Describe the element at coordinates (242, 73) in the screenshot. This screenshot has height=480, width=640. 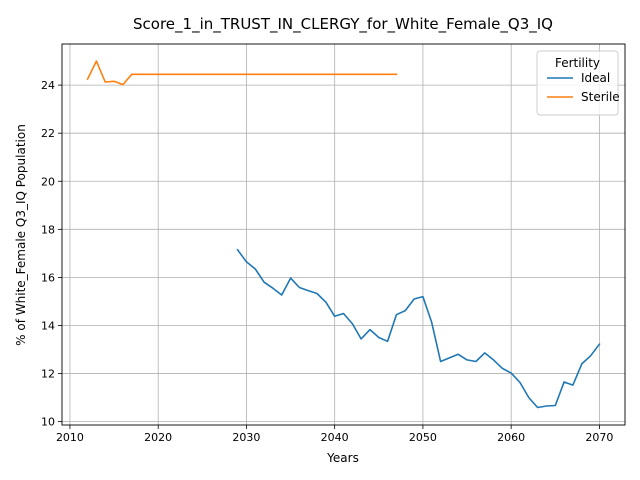
I see `series-line-sterile` at that location.